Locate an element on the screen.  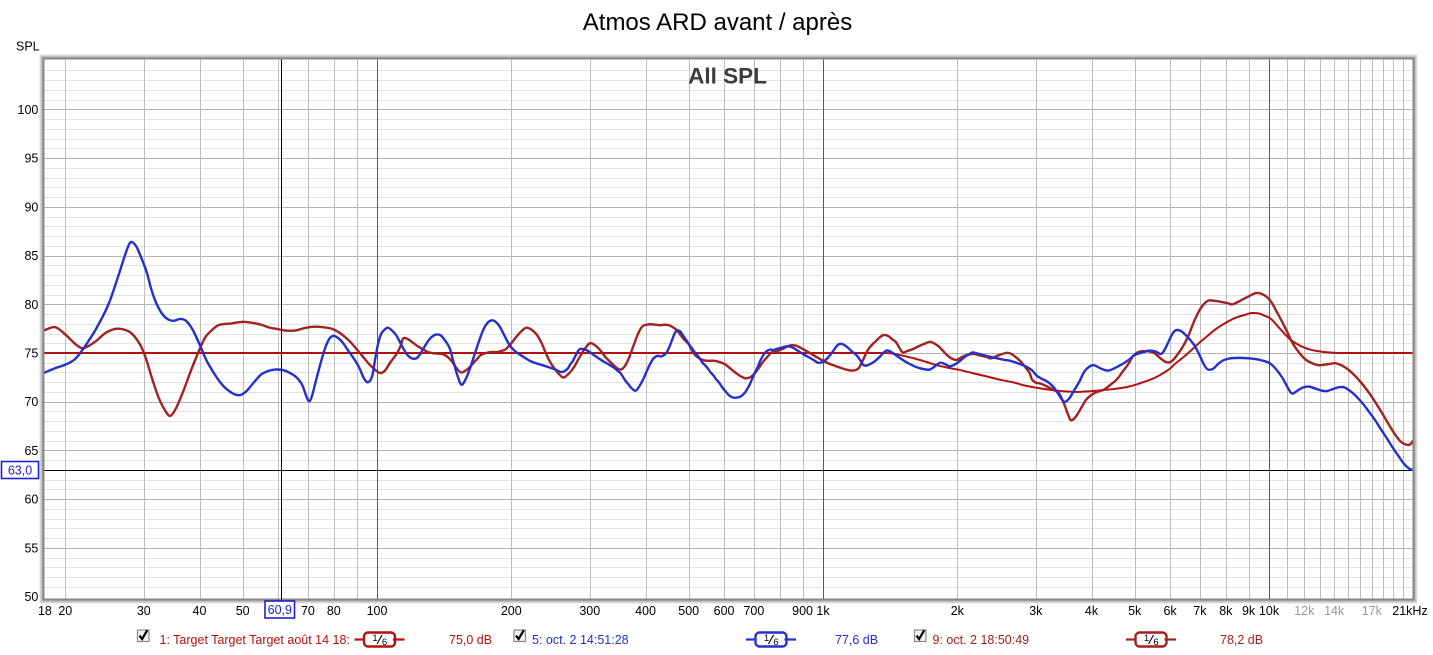
svg-text: 12k is located at coordinates (1304, 611).